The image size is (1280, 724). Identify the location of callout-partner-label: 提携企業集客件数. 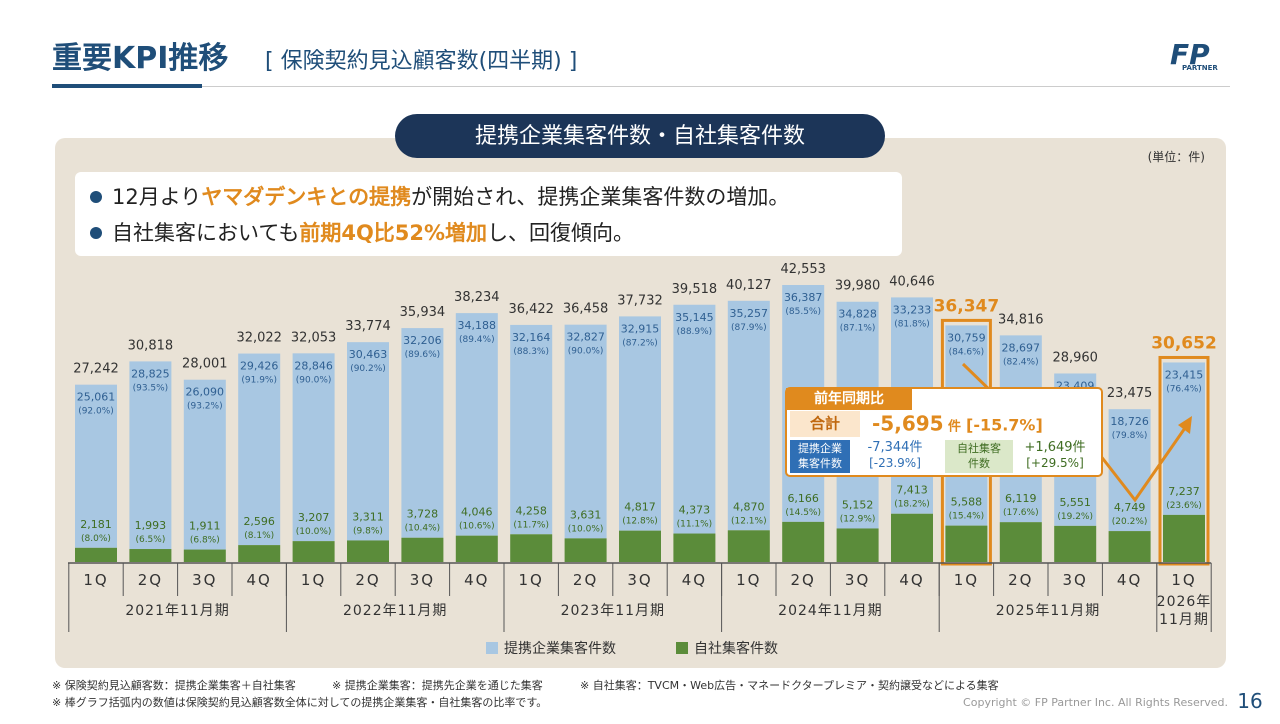
(820, 456).